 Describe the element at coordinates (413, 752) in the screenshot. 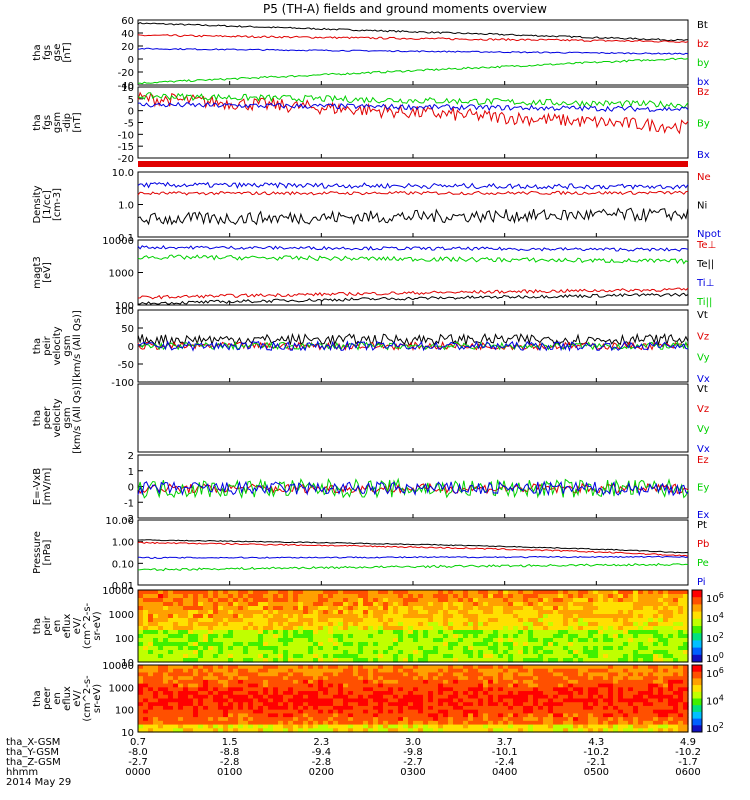

I see `ephemeris-value: -9.8` at that location.